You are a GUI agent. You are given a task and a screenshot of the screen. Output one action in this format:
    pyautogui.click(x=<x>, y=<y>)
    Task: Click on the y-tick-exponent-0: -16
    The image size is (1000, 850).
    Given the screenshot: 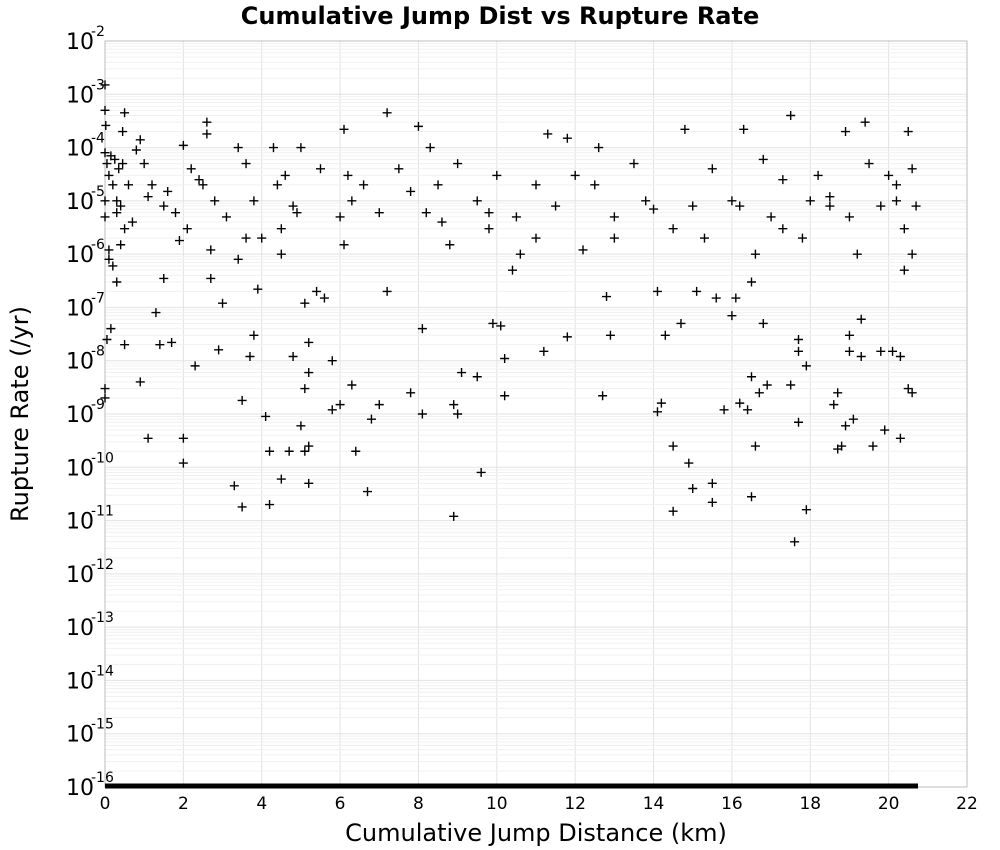 What is the action you would take?
    pyautogui.click(x=102, y=778)
    